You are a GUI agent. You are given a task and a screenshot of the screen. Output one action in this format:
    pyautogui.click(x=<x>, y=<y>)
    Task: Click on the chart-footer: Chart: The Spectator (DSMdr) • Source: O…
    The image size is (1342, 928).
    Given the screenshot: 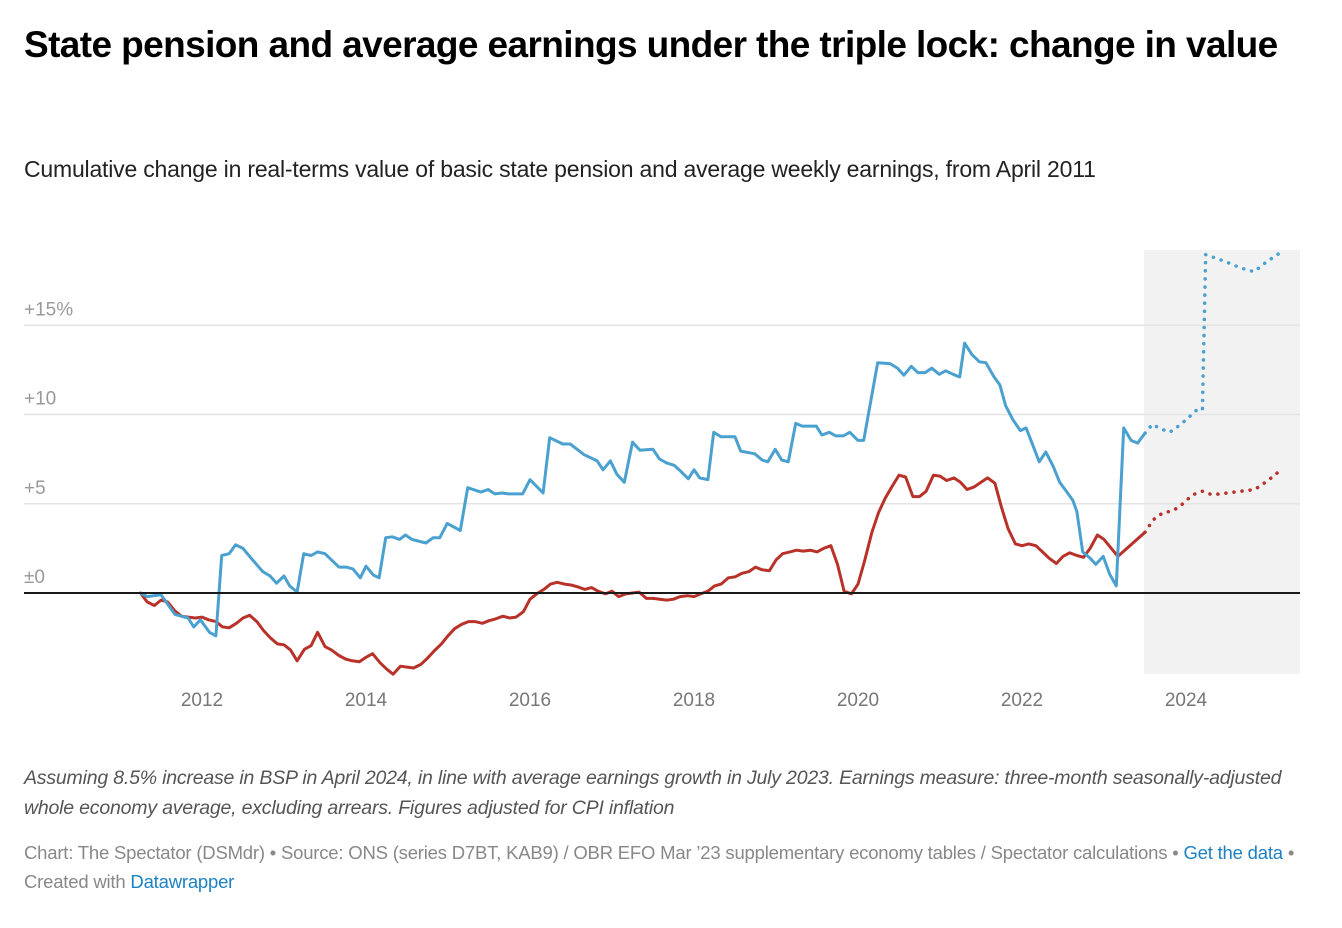 What is the action you would take?
    pyautogui.click(x=664, y=867)
    